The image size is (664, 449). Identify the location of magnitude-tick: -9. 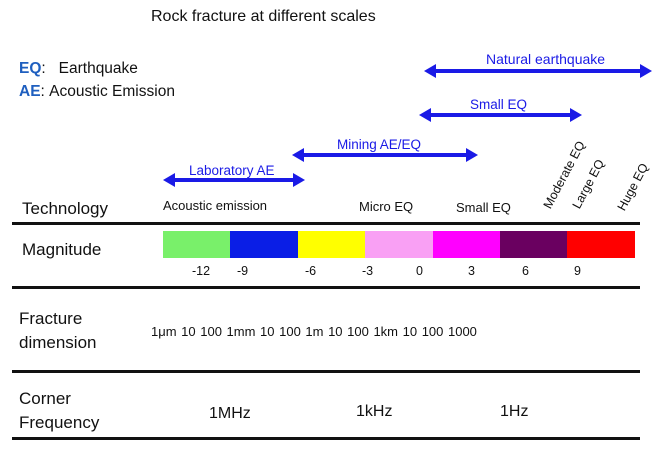
(243, 271).